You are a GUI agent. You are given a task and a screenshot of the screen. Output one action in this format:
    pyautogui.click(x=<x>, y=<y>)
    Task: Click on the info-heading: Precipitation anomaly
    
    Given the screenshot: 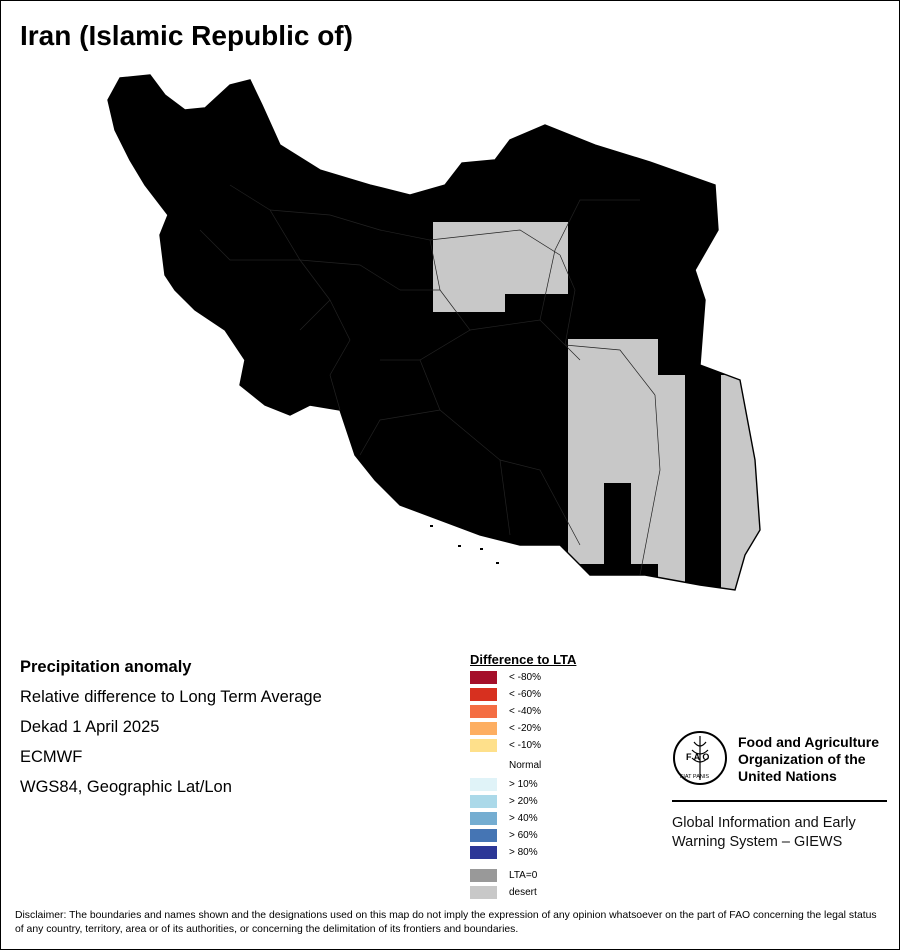 What is the action you would take?
    pyautogui.click(x=106, y=667)
    